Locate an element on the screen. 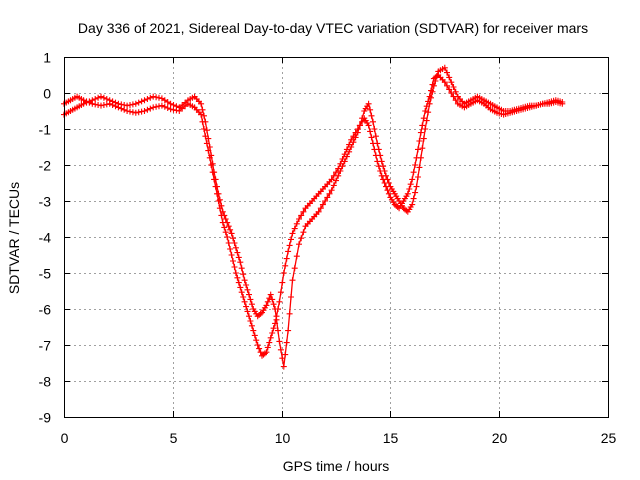  y-tick-label: -9 is located at coordinates (45, 418).